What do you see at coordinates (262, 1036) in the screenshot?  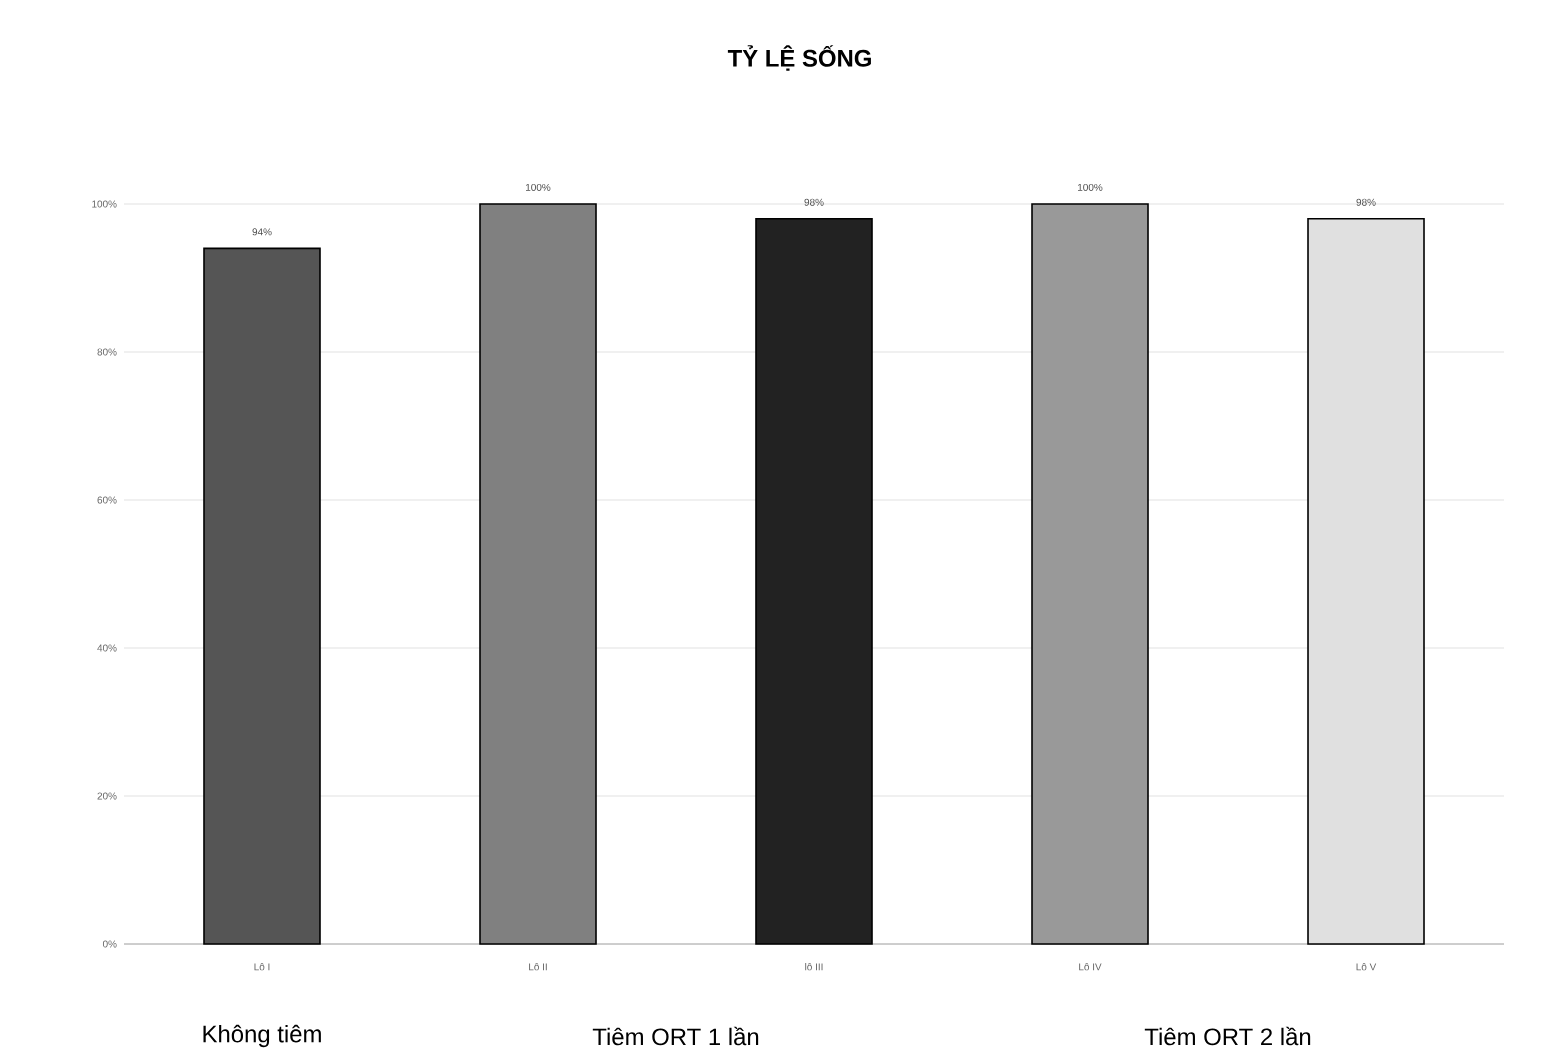 I see `text: Không tiêm` at bounding box center [262, 1036].